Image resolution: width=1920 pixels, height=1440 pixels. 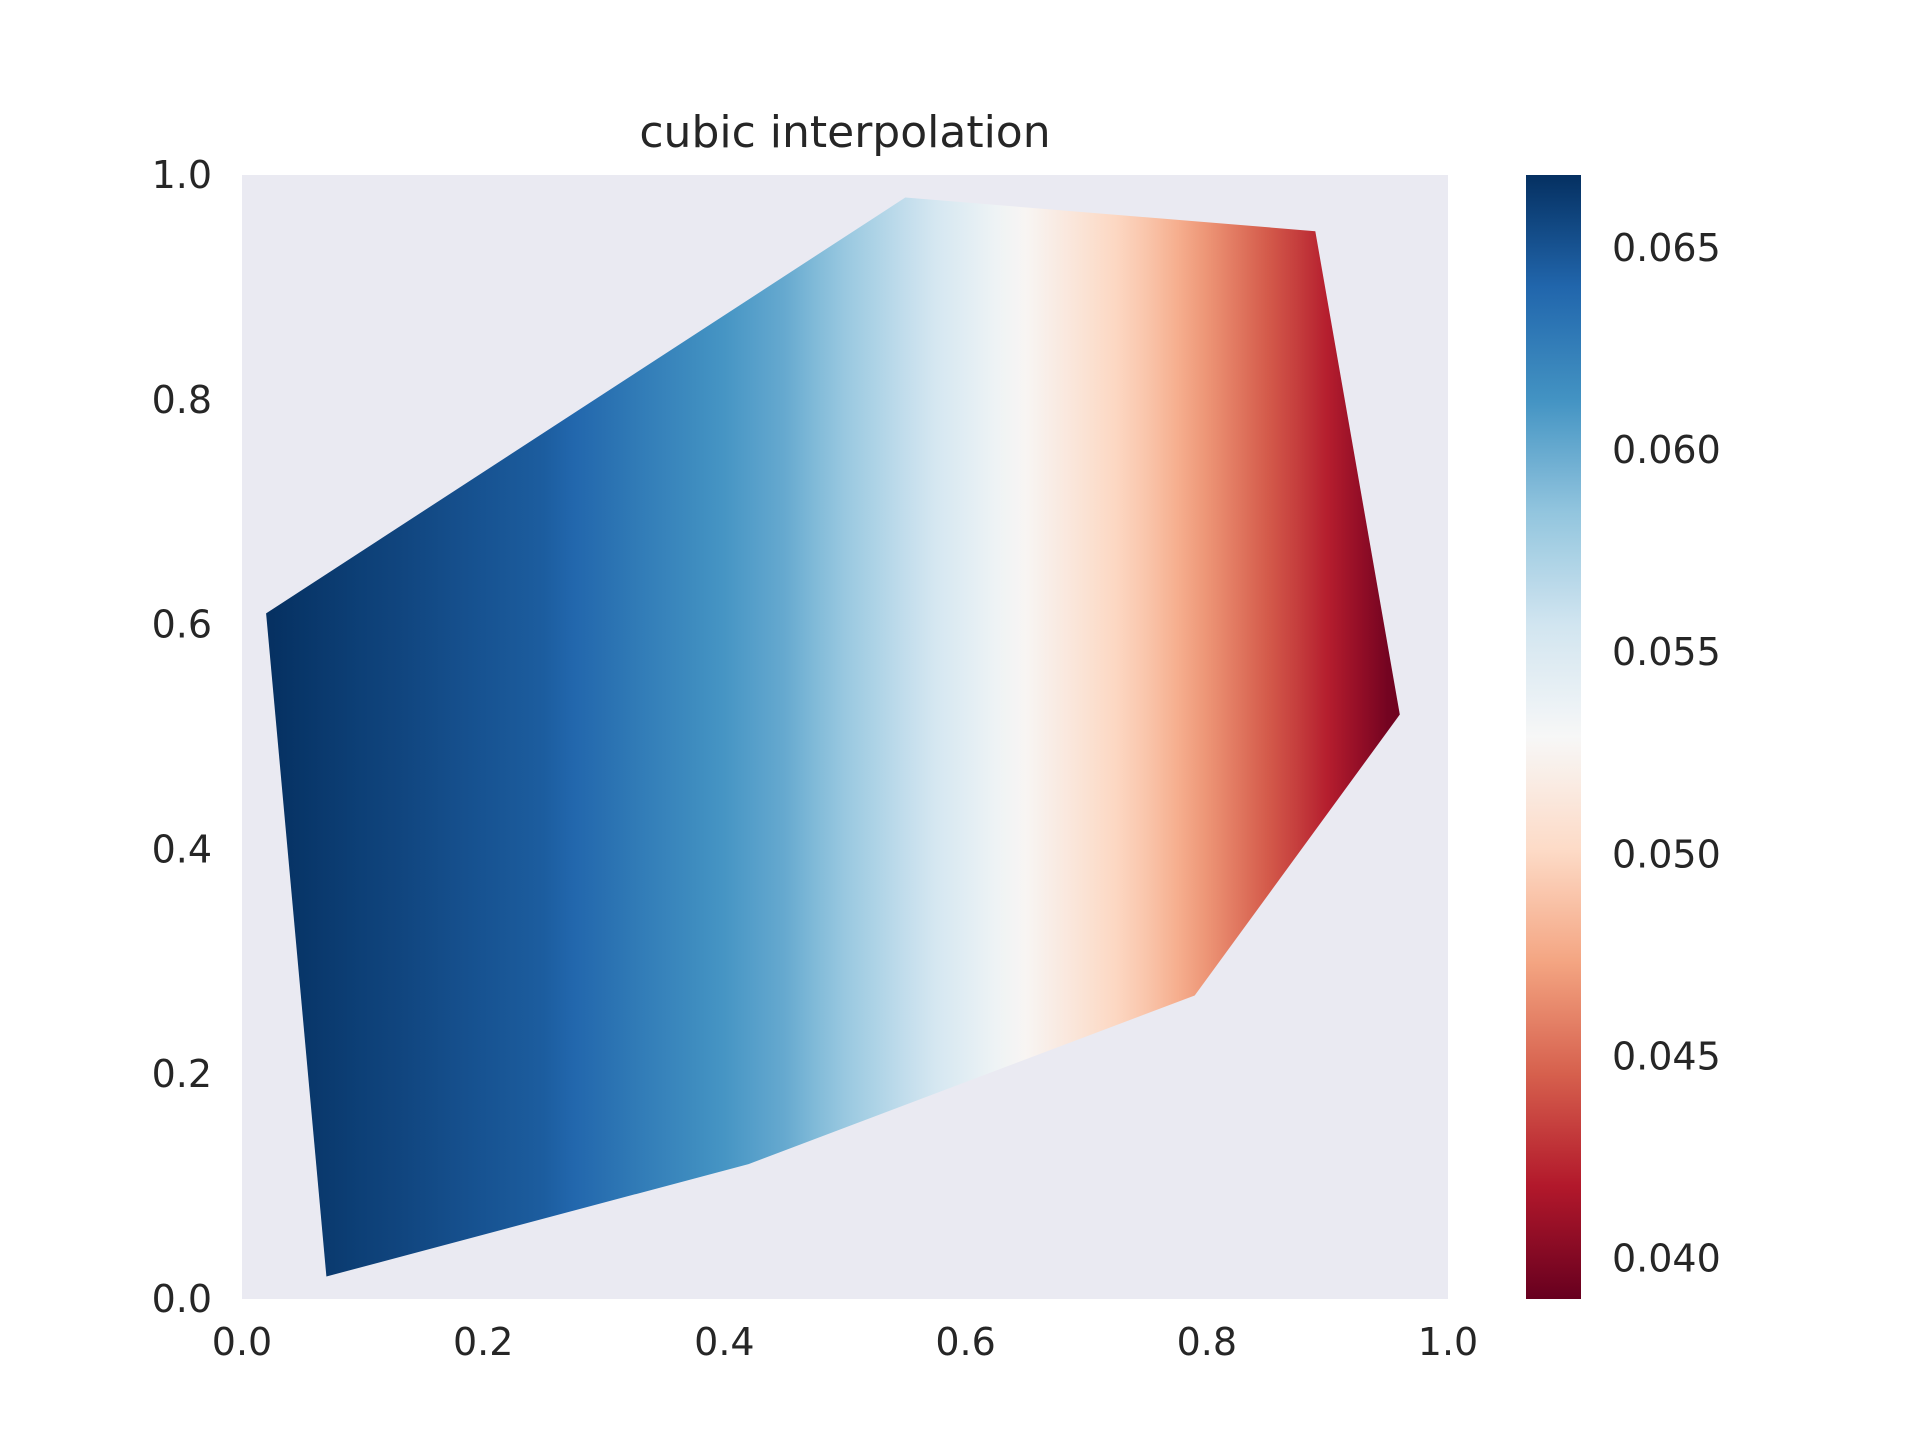 What do you see at coordinates (965, 1342) in the screenshot?
I see `x-tick-label: 0.6` at bounding box center [965, 1342].